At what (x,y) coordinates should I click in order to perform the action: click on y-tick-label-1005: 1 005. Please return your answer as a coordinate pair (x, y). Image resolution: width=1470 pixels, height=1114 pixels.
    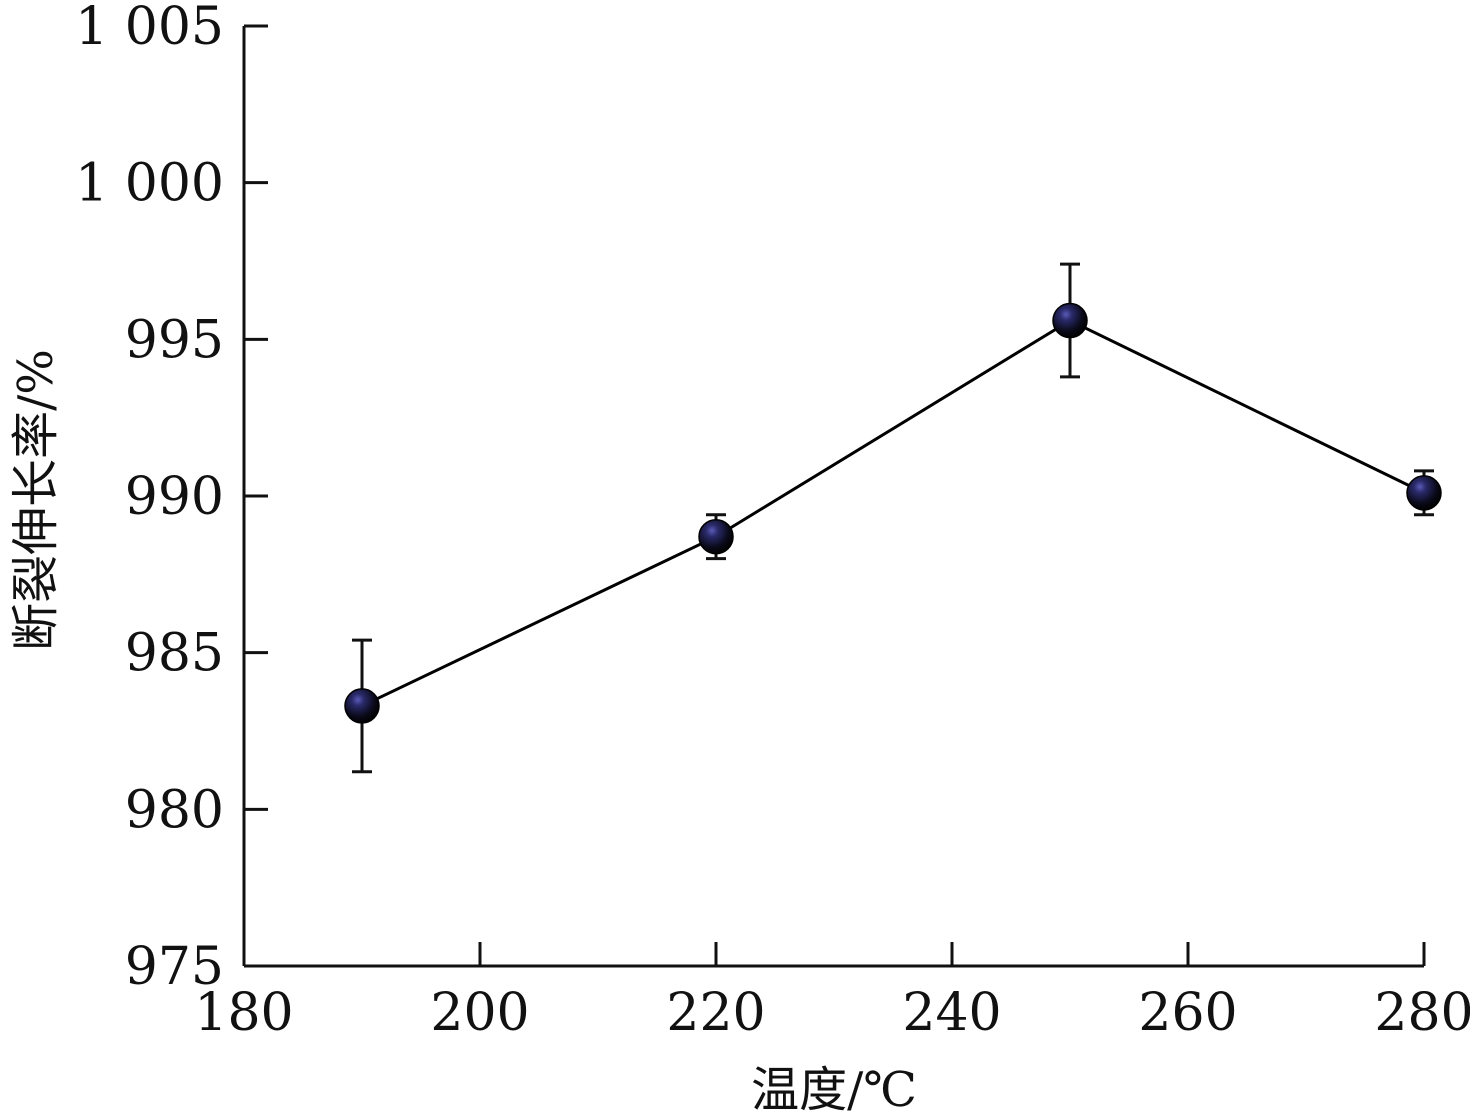
    Looking at the image, I should click on (149, 28).